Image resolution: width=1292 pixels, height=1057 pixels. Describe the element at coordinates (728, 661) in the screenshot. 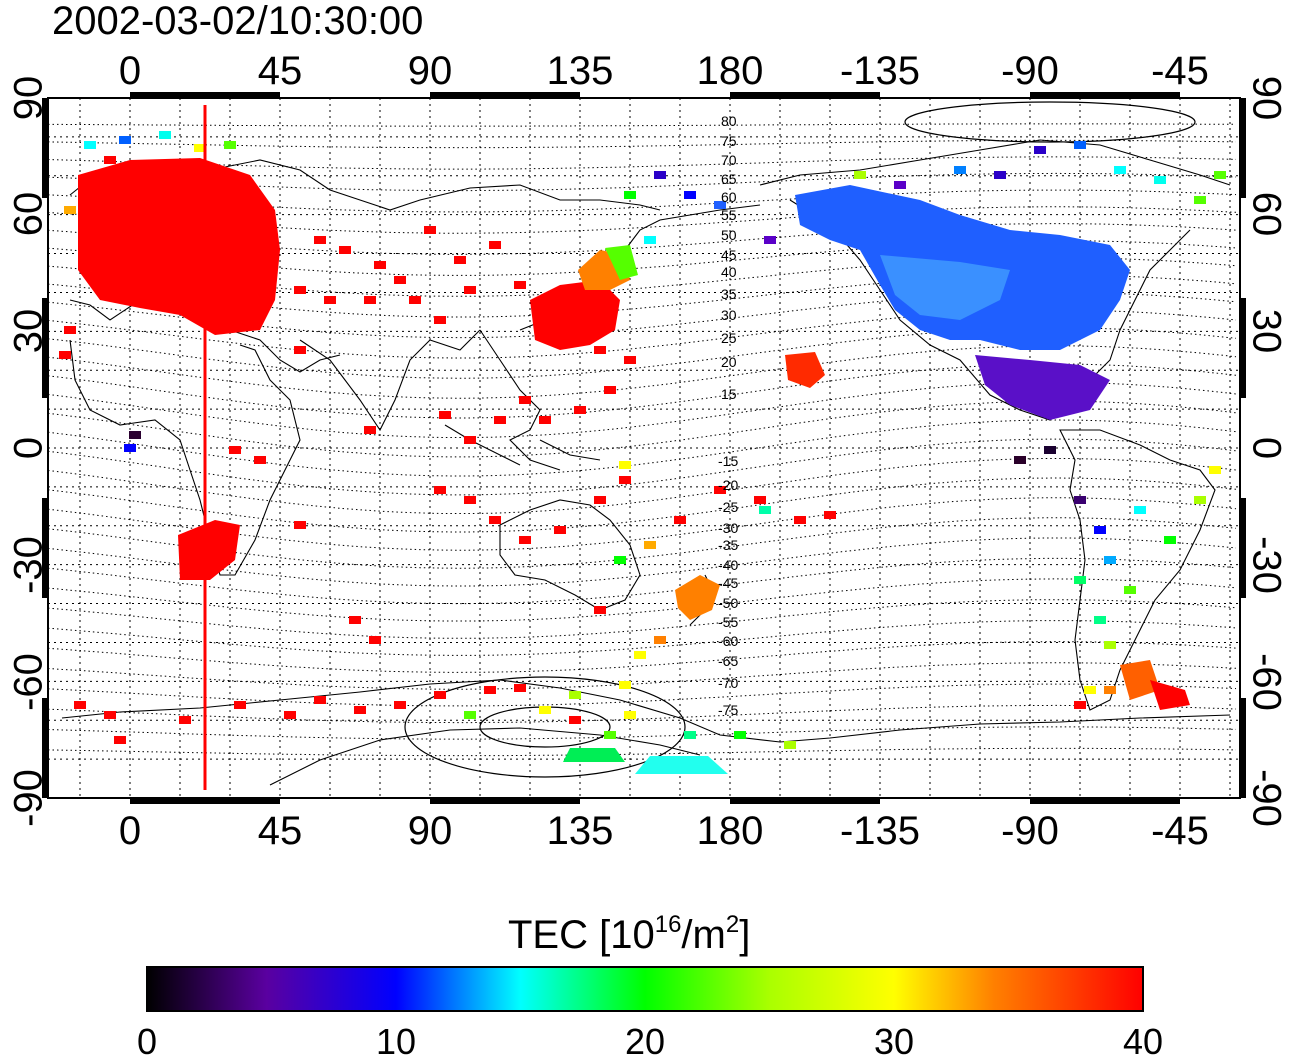

I see `contour-label: -65` at that location.